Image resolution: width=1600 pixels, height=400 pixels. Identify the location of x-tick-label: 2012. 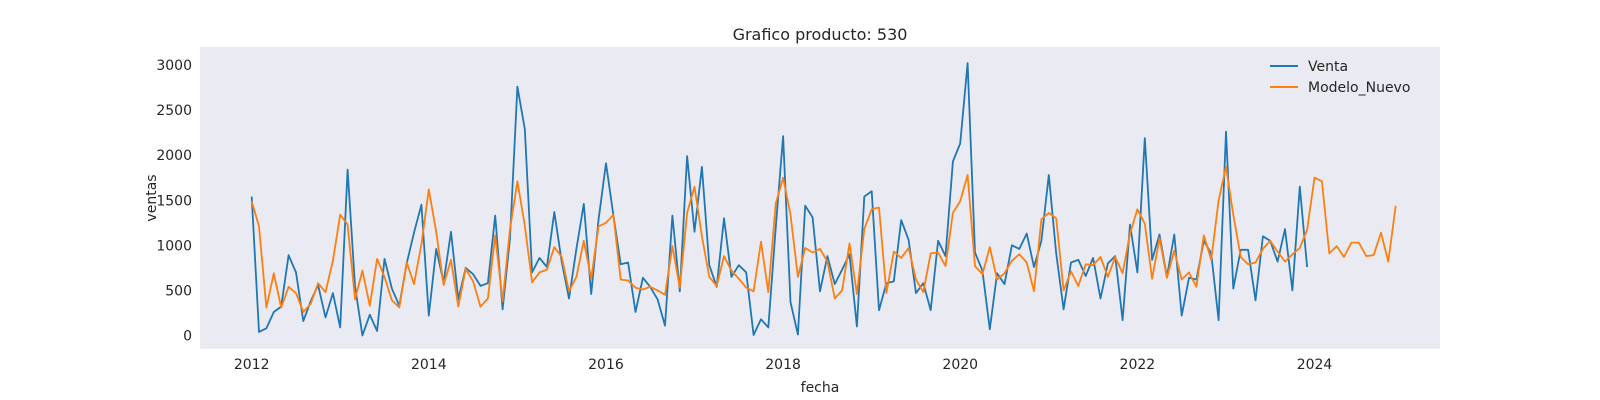
(252, 365).